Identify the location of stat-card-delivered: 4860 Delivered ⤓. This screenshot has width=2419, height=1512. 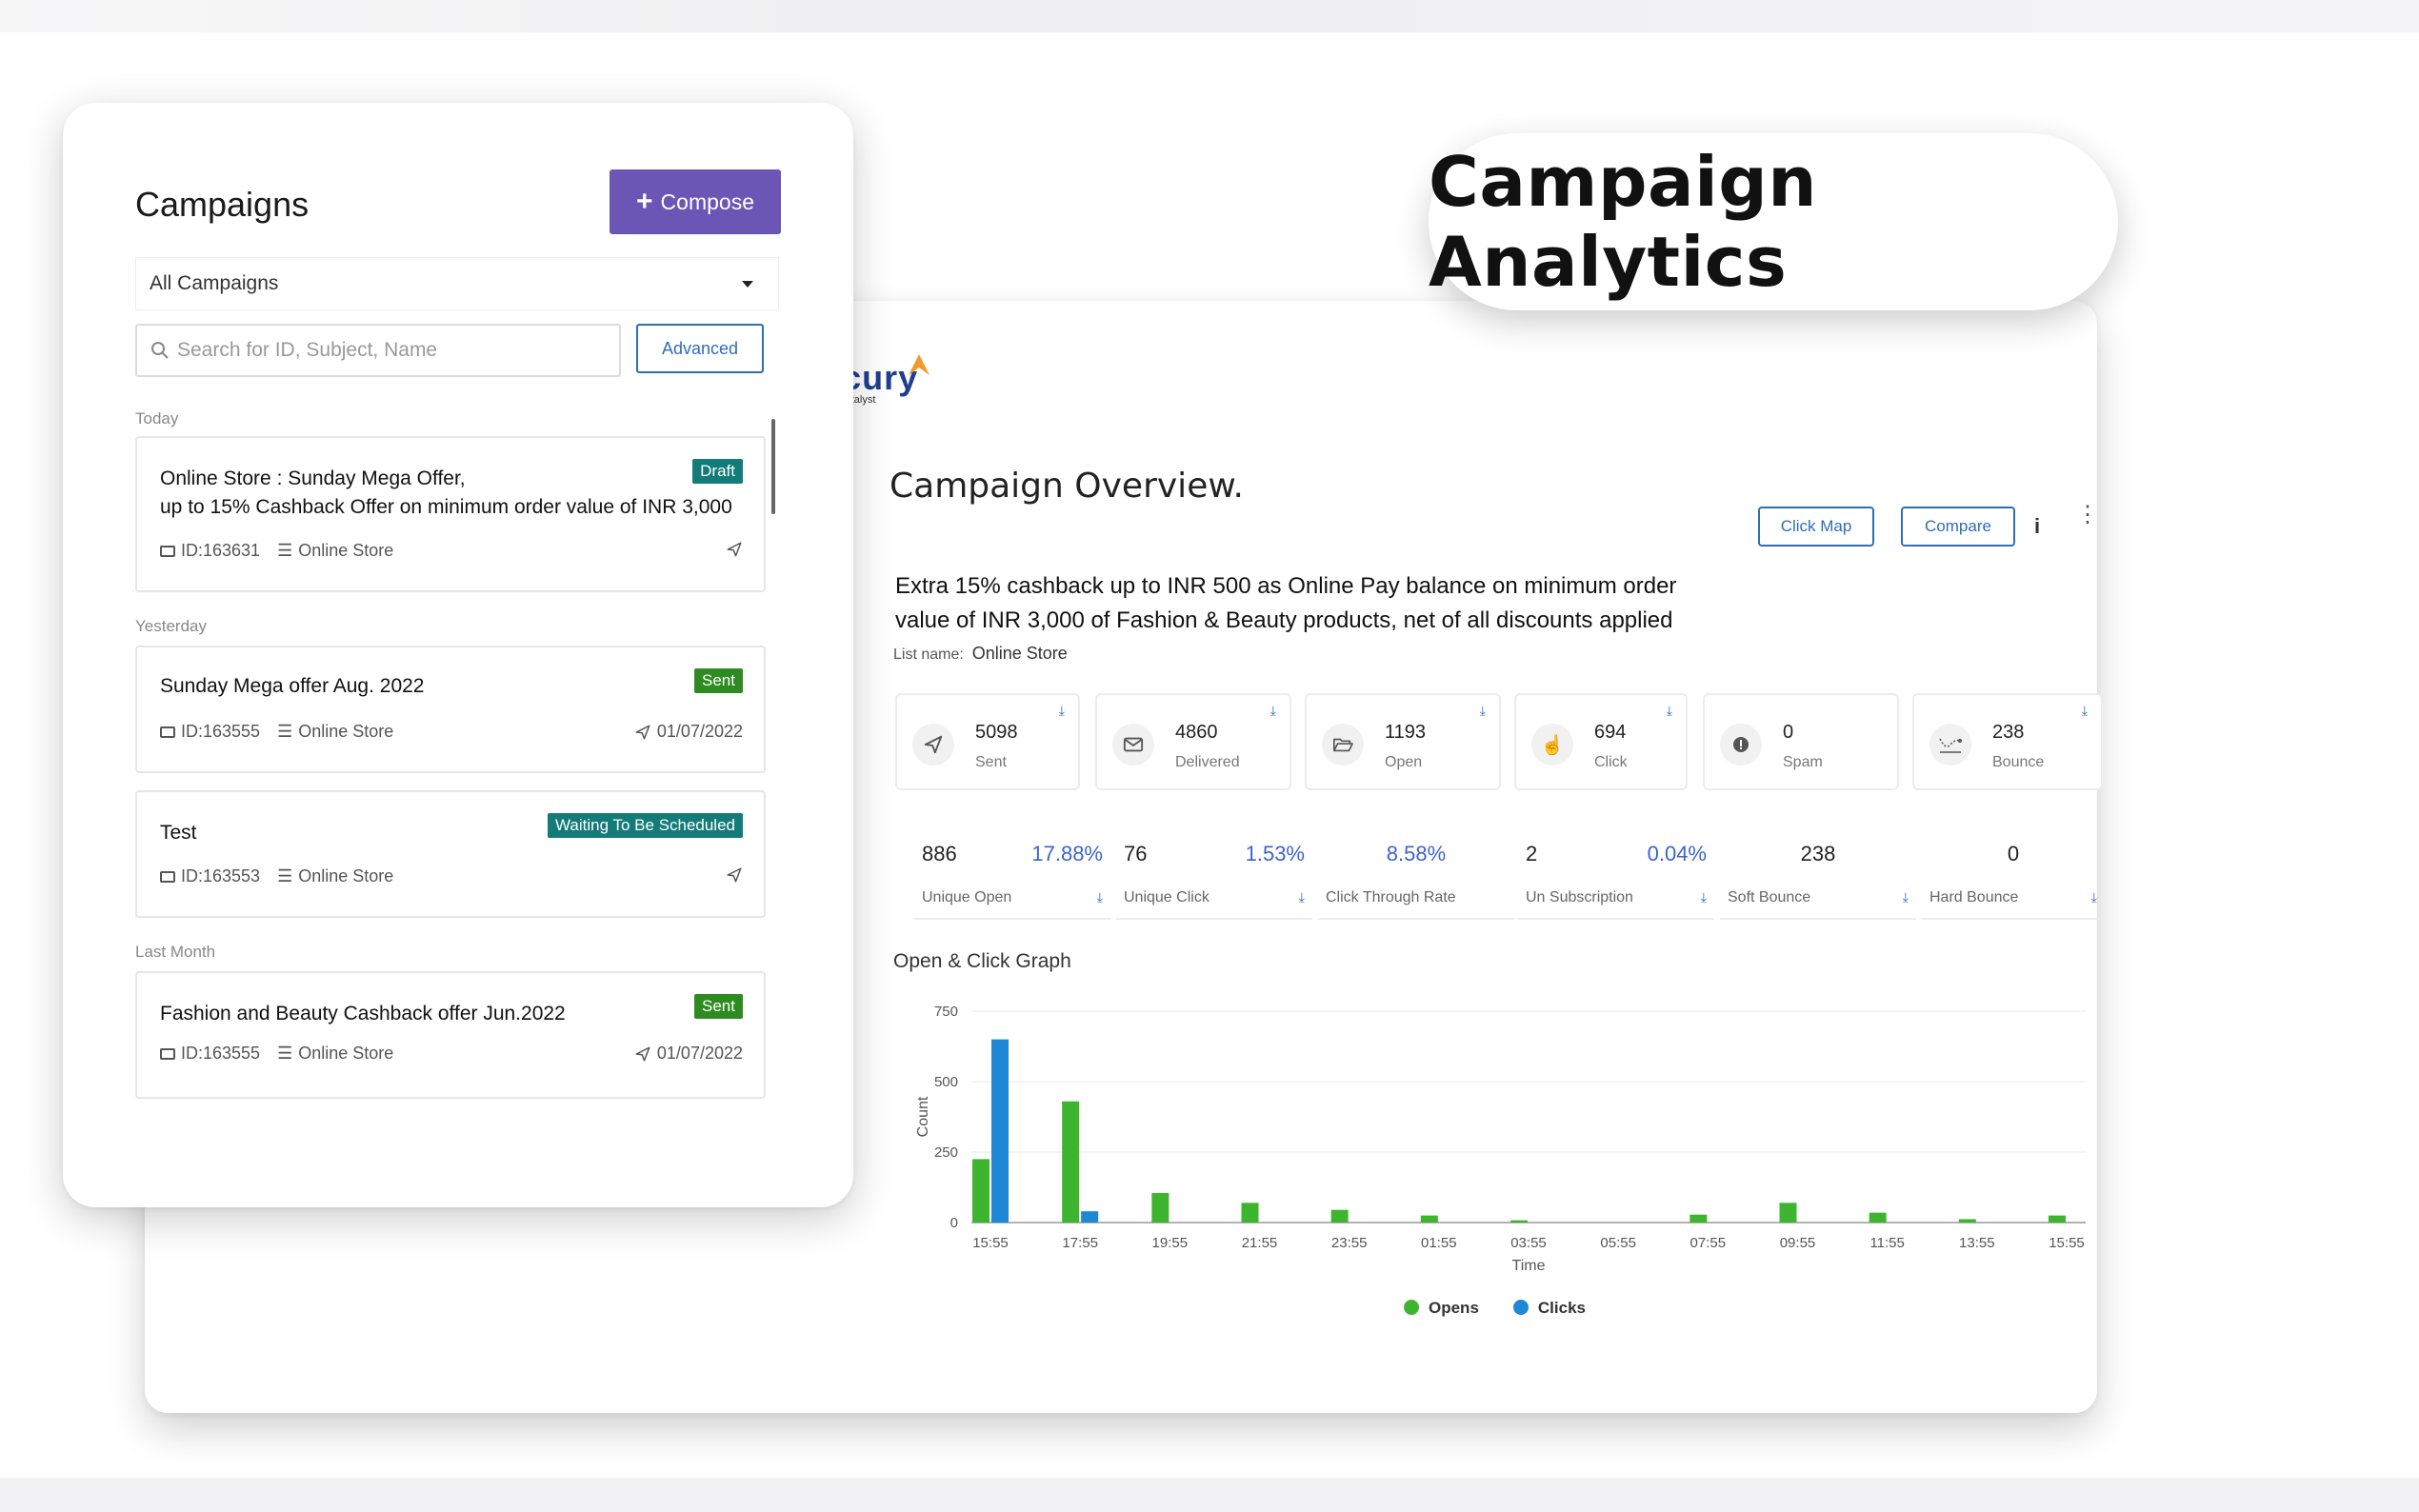
(1193, 741).